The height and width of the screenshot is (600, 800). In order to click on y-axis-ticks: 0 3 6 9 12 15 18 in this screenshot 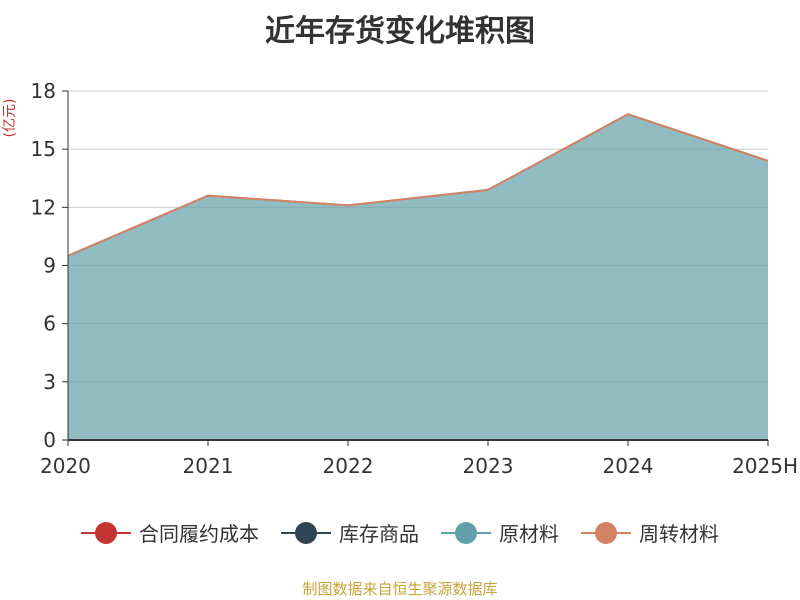, I will do `click(49, 265)`.